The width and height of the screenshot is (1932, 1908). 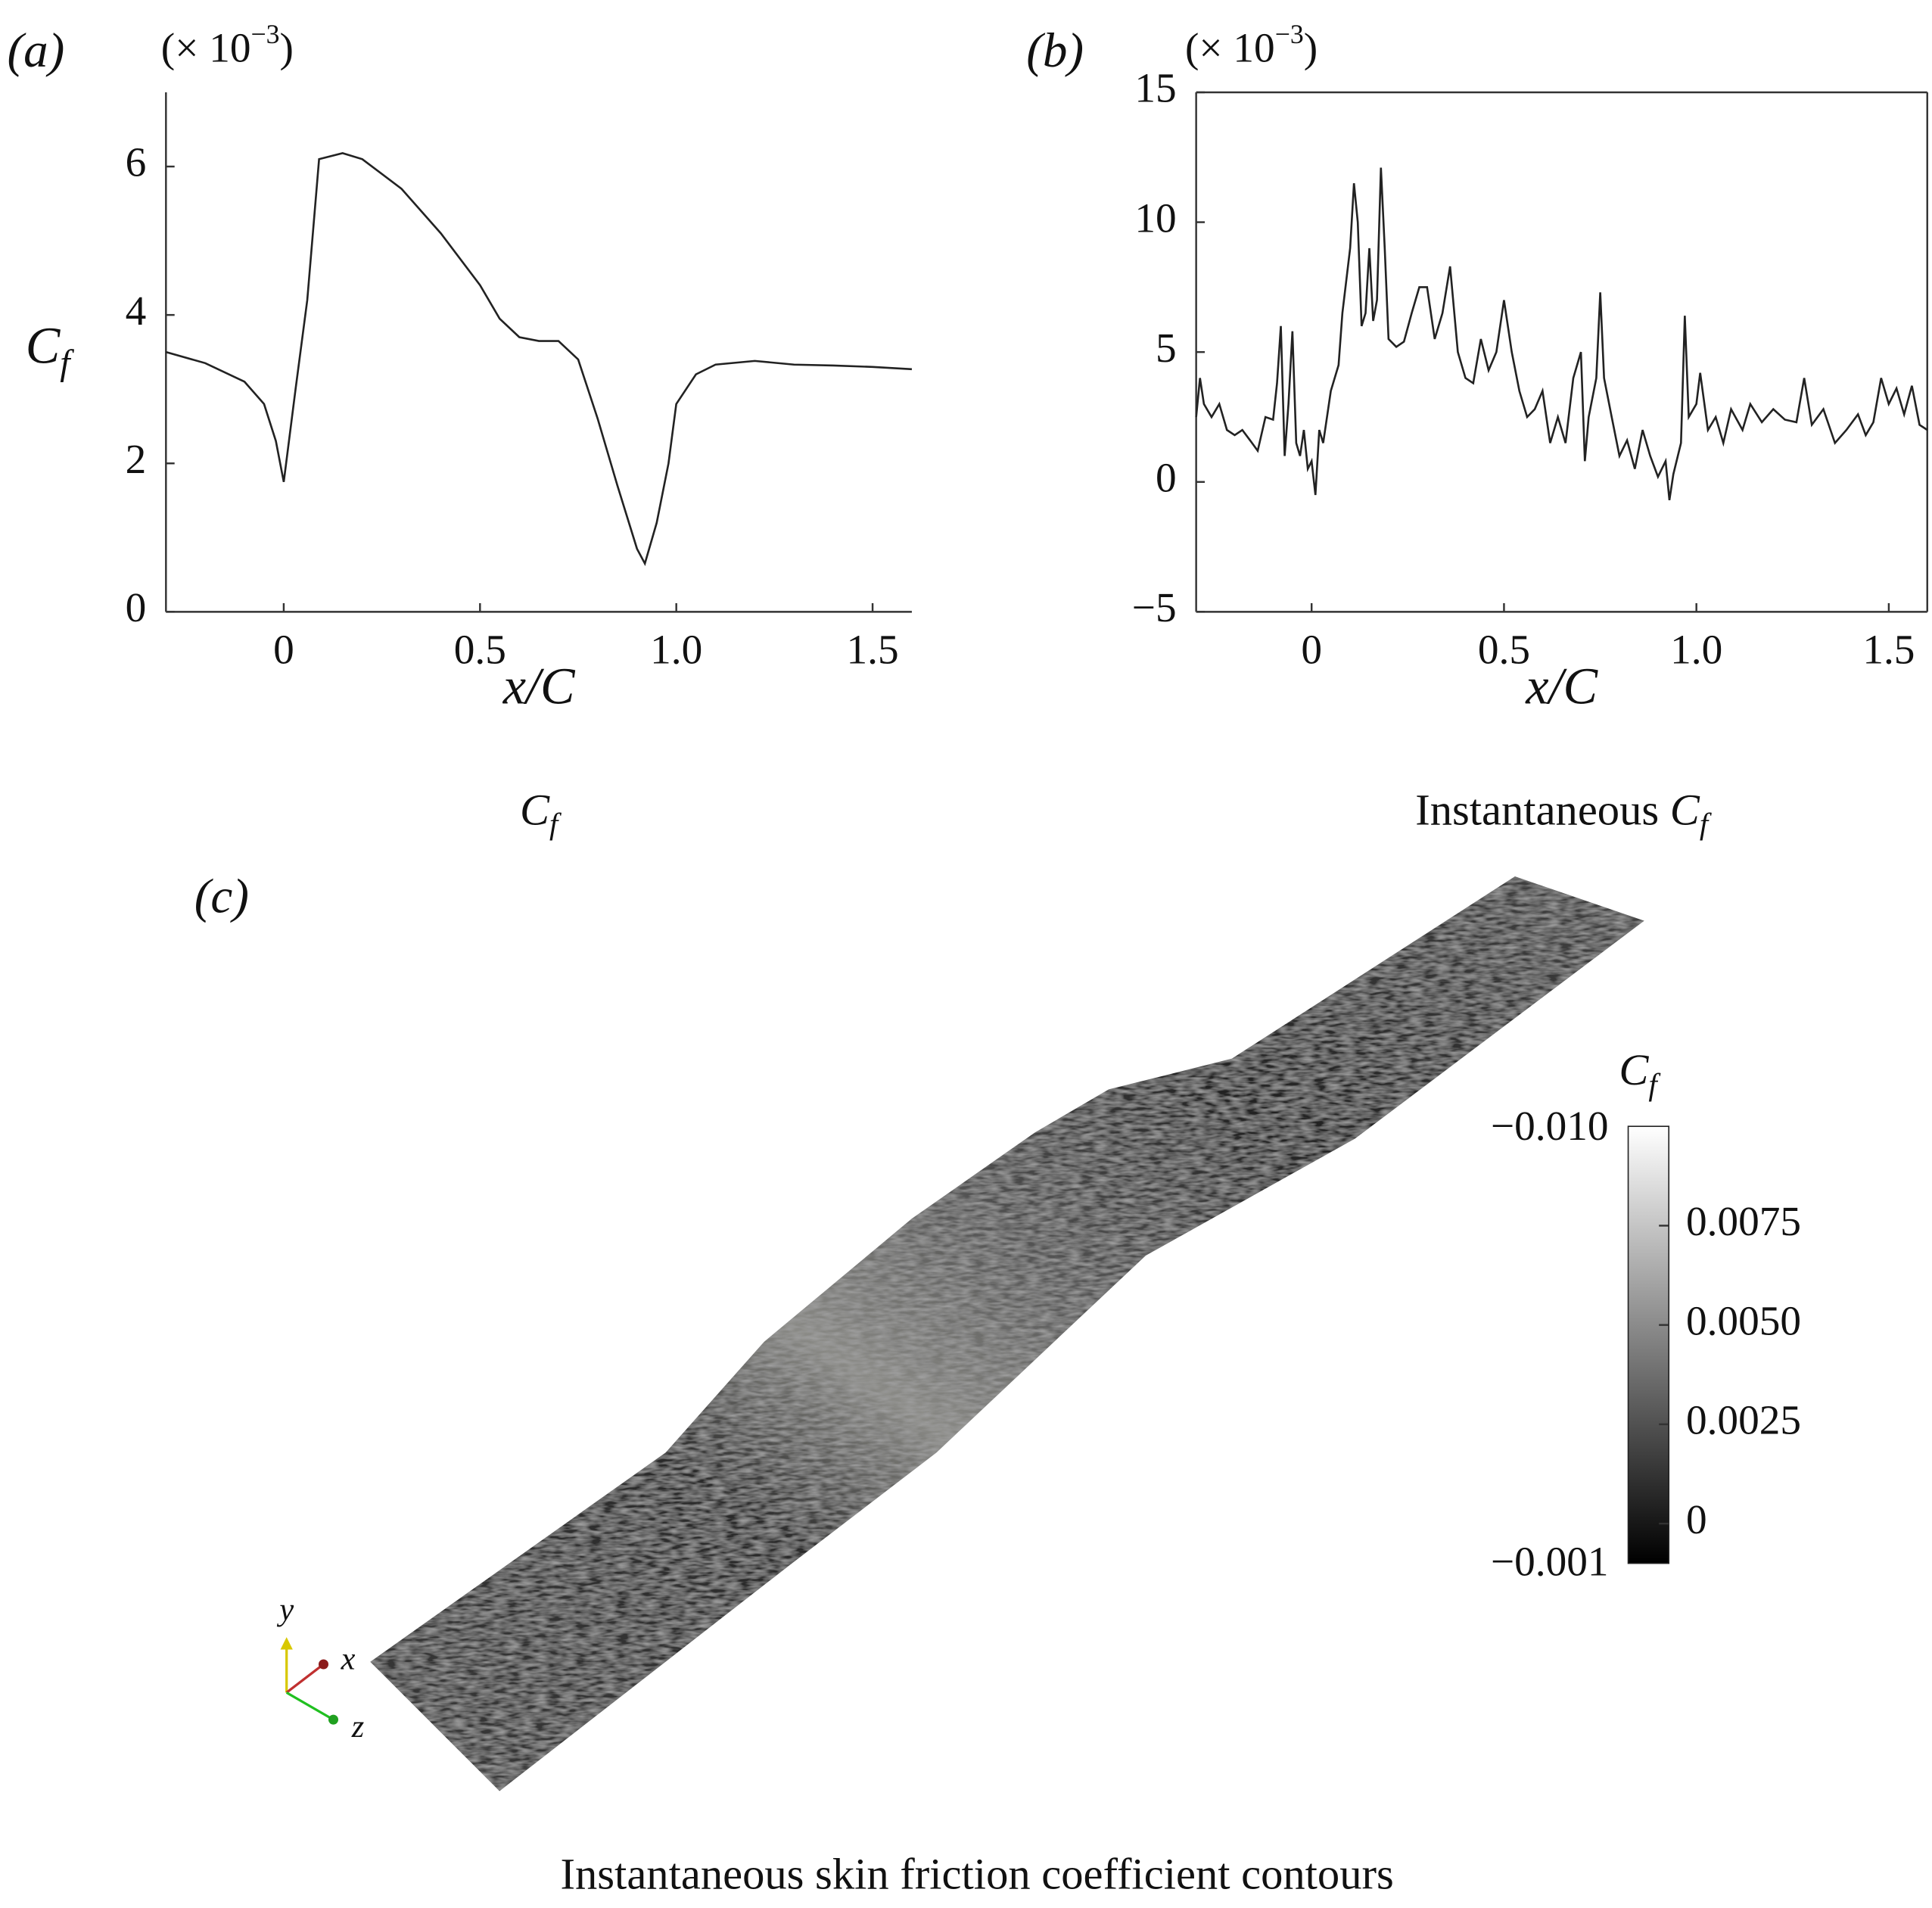 I want to click on panel-label: (b), so click(x=1055, y=50).